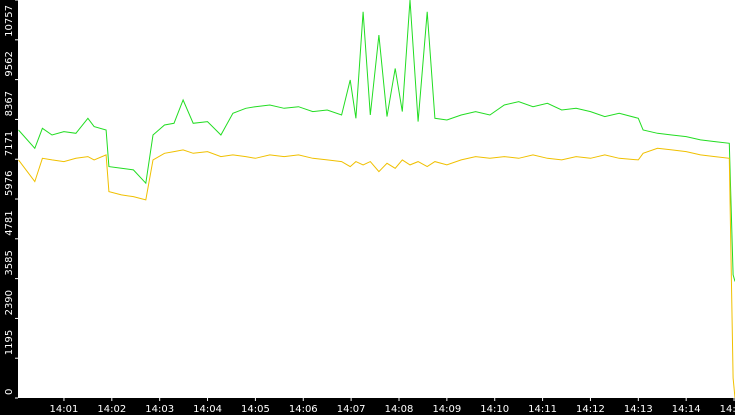  What do you see at coordinates (9, 262) in the screenshot?
I see `y-tick-label: 3585` at bounding box center [9, 262].